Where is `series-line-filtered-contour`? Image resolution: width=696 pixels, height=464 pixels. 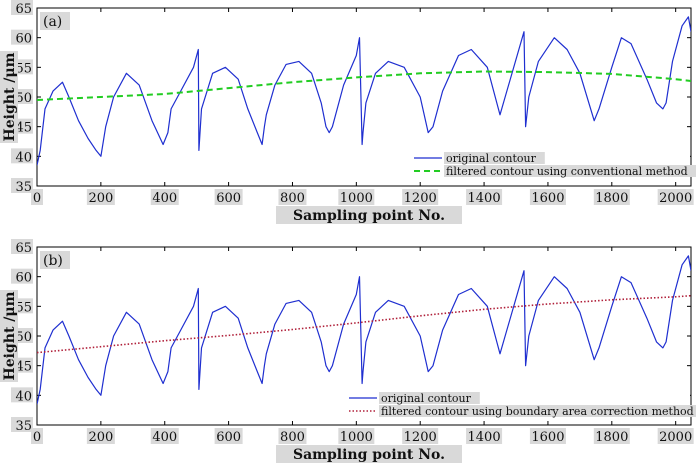
series-line-filtered-contour is located at coordinates (364, 85).